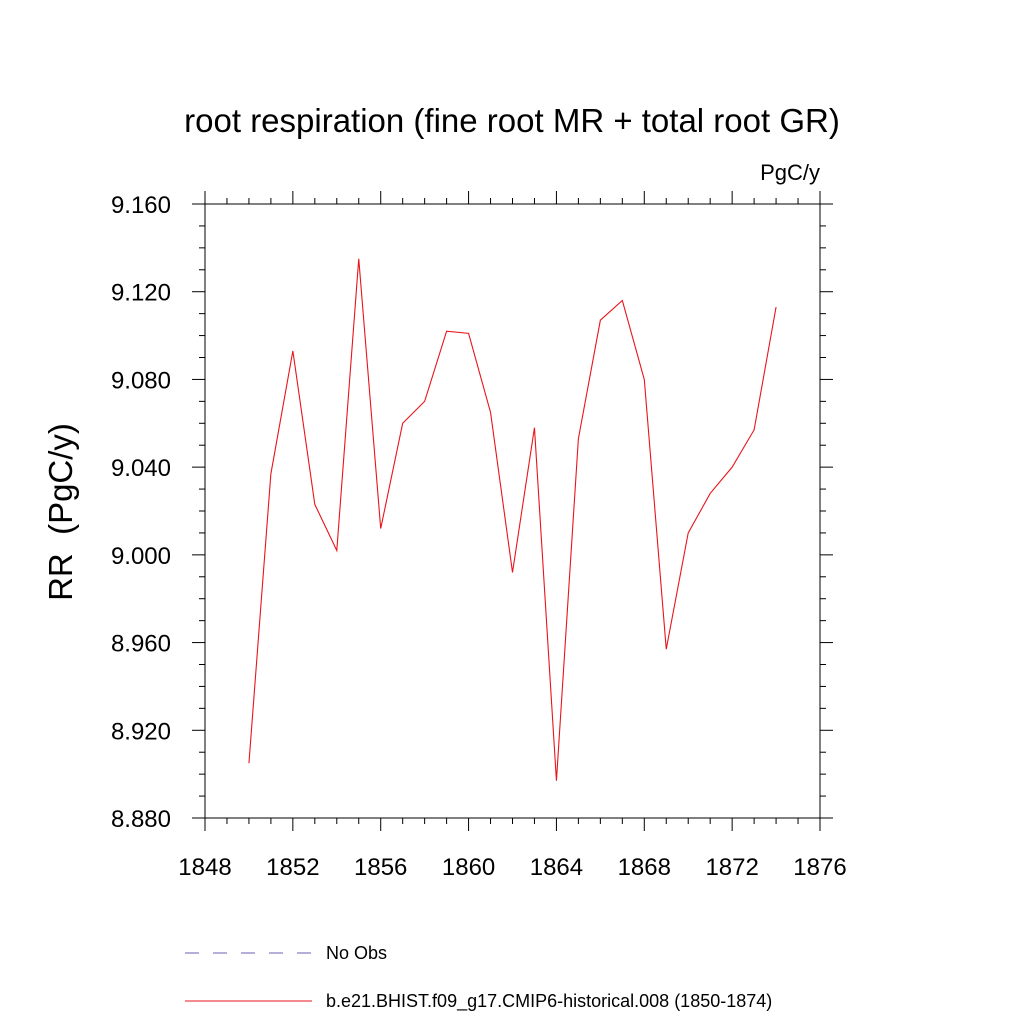 This screenshot has width=1024, height=1024. Describe the element at coordinates (356, 953) in the screenshot. I see `legend-label-0: No Obs` at that location.